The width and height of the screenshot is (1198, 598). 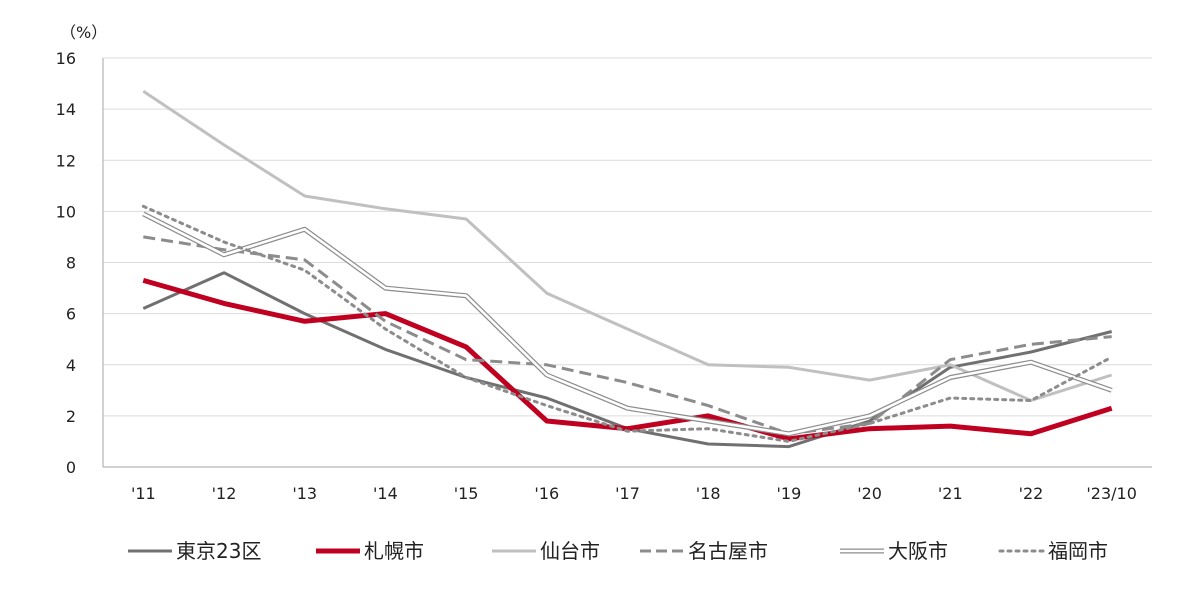 I want to click on legend-item: 名古屋市, so click(x=704, y=551).